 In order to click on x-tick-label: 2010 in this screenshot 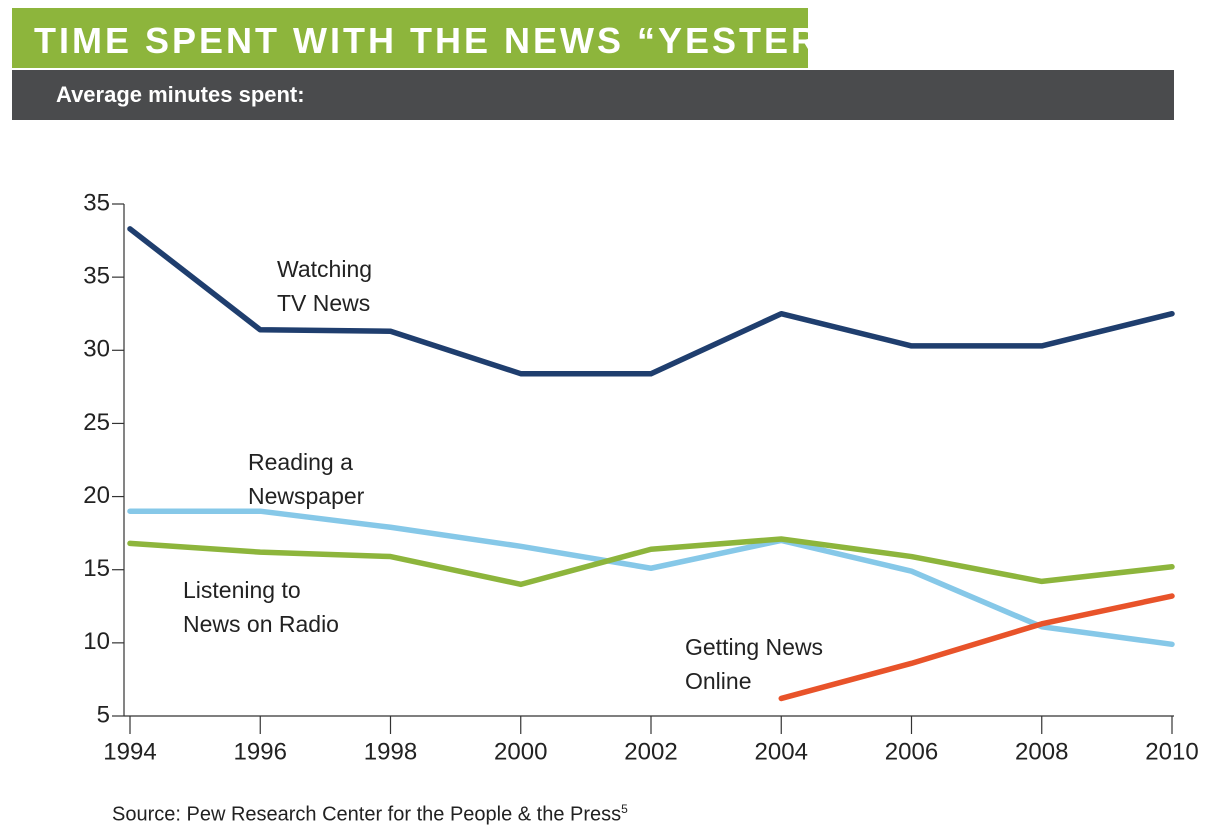, I will do `click(1171, 751)`.